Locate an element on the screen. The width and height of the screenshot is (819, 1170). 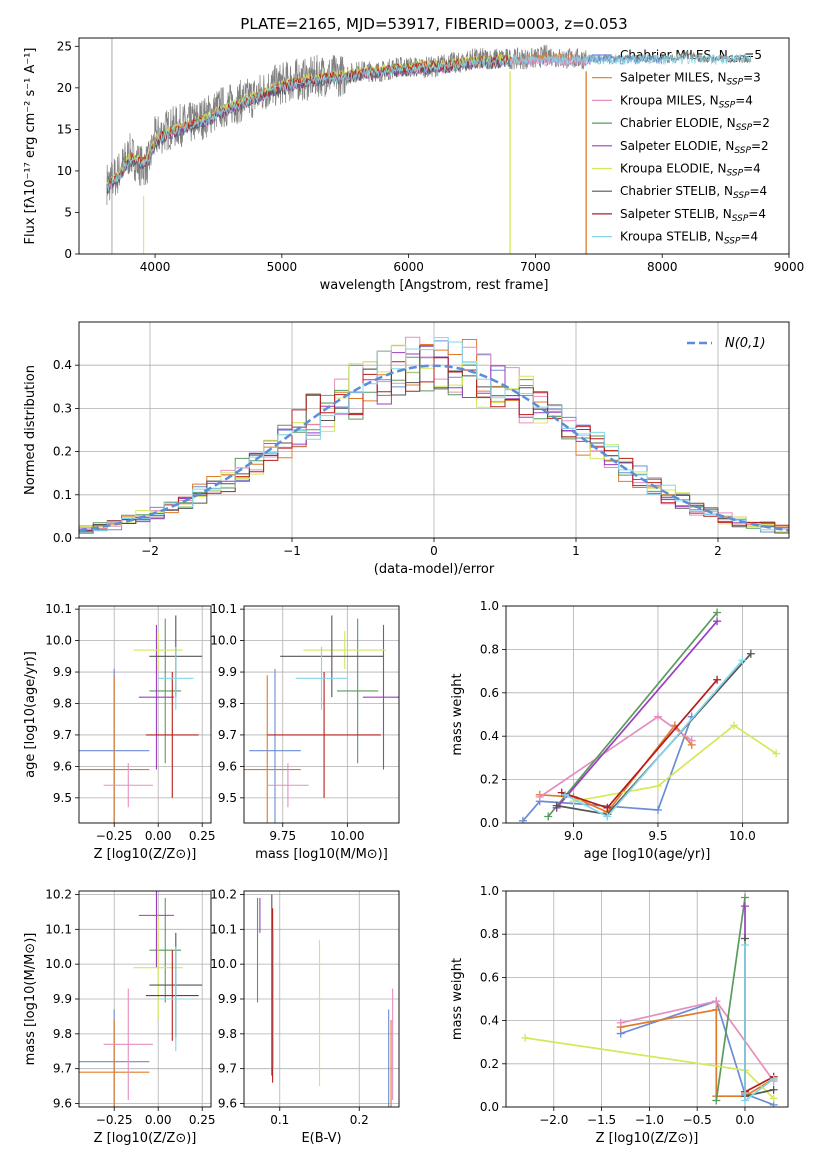
legend-entry: Chabrier STELIB, NSSP=4 is located at coordinates (693, 192).